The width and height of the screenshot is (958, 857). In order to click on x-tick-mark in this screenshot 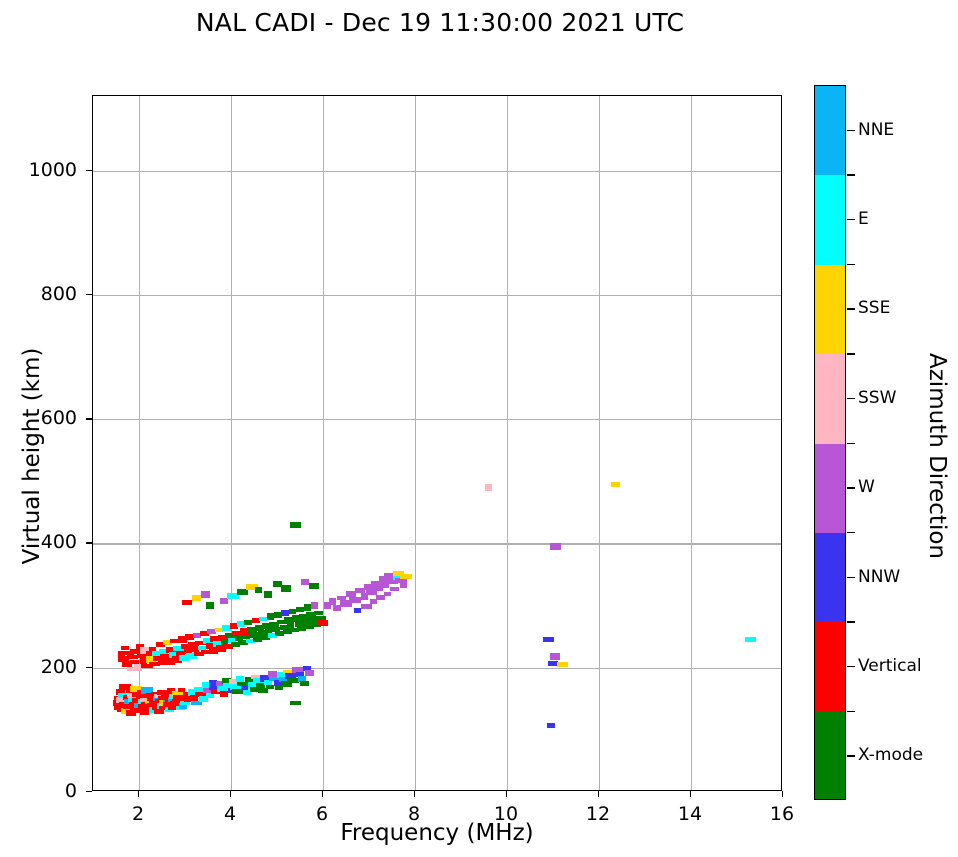, I will do `click(323, 794)`.